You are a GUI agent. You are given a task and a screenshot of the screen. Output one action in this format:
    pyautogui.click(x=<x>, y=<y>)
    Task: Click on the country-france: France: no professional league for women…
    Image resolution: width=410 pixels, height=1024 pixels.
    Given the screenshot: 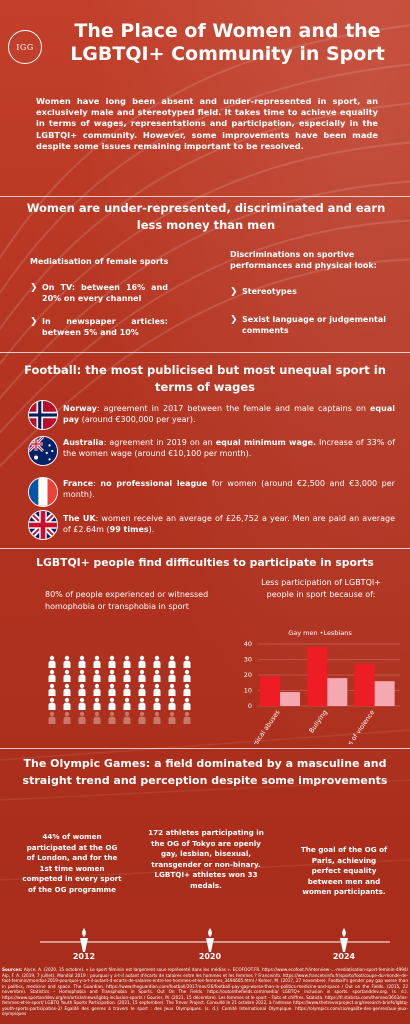 What is the action you would take?
    pyautogui.click(x=229, y=489)
    